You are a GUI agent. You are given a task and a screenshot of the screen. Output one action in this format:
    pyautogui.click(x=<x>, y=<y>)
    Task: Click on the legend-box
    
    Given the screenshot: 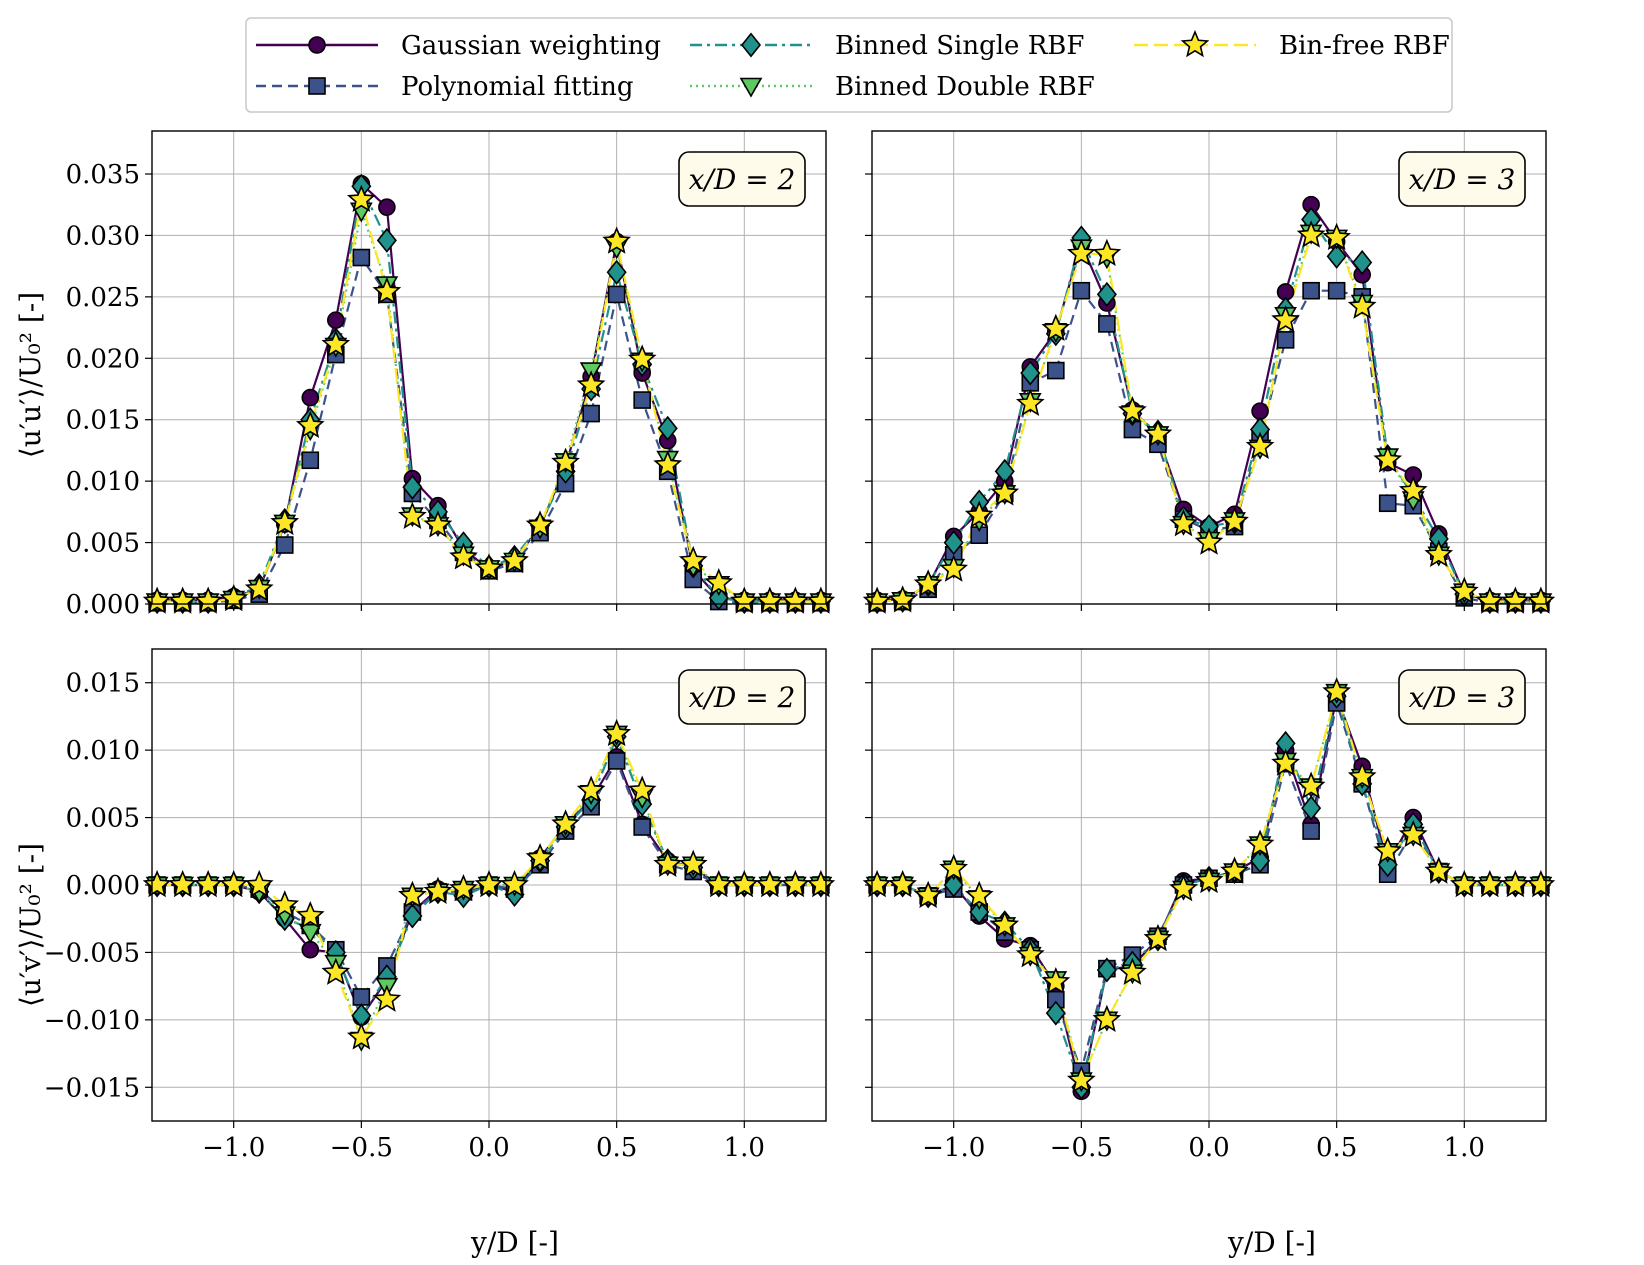 What is the action you would take?
    pyautogui.click(x=849, y=65)
    